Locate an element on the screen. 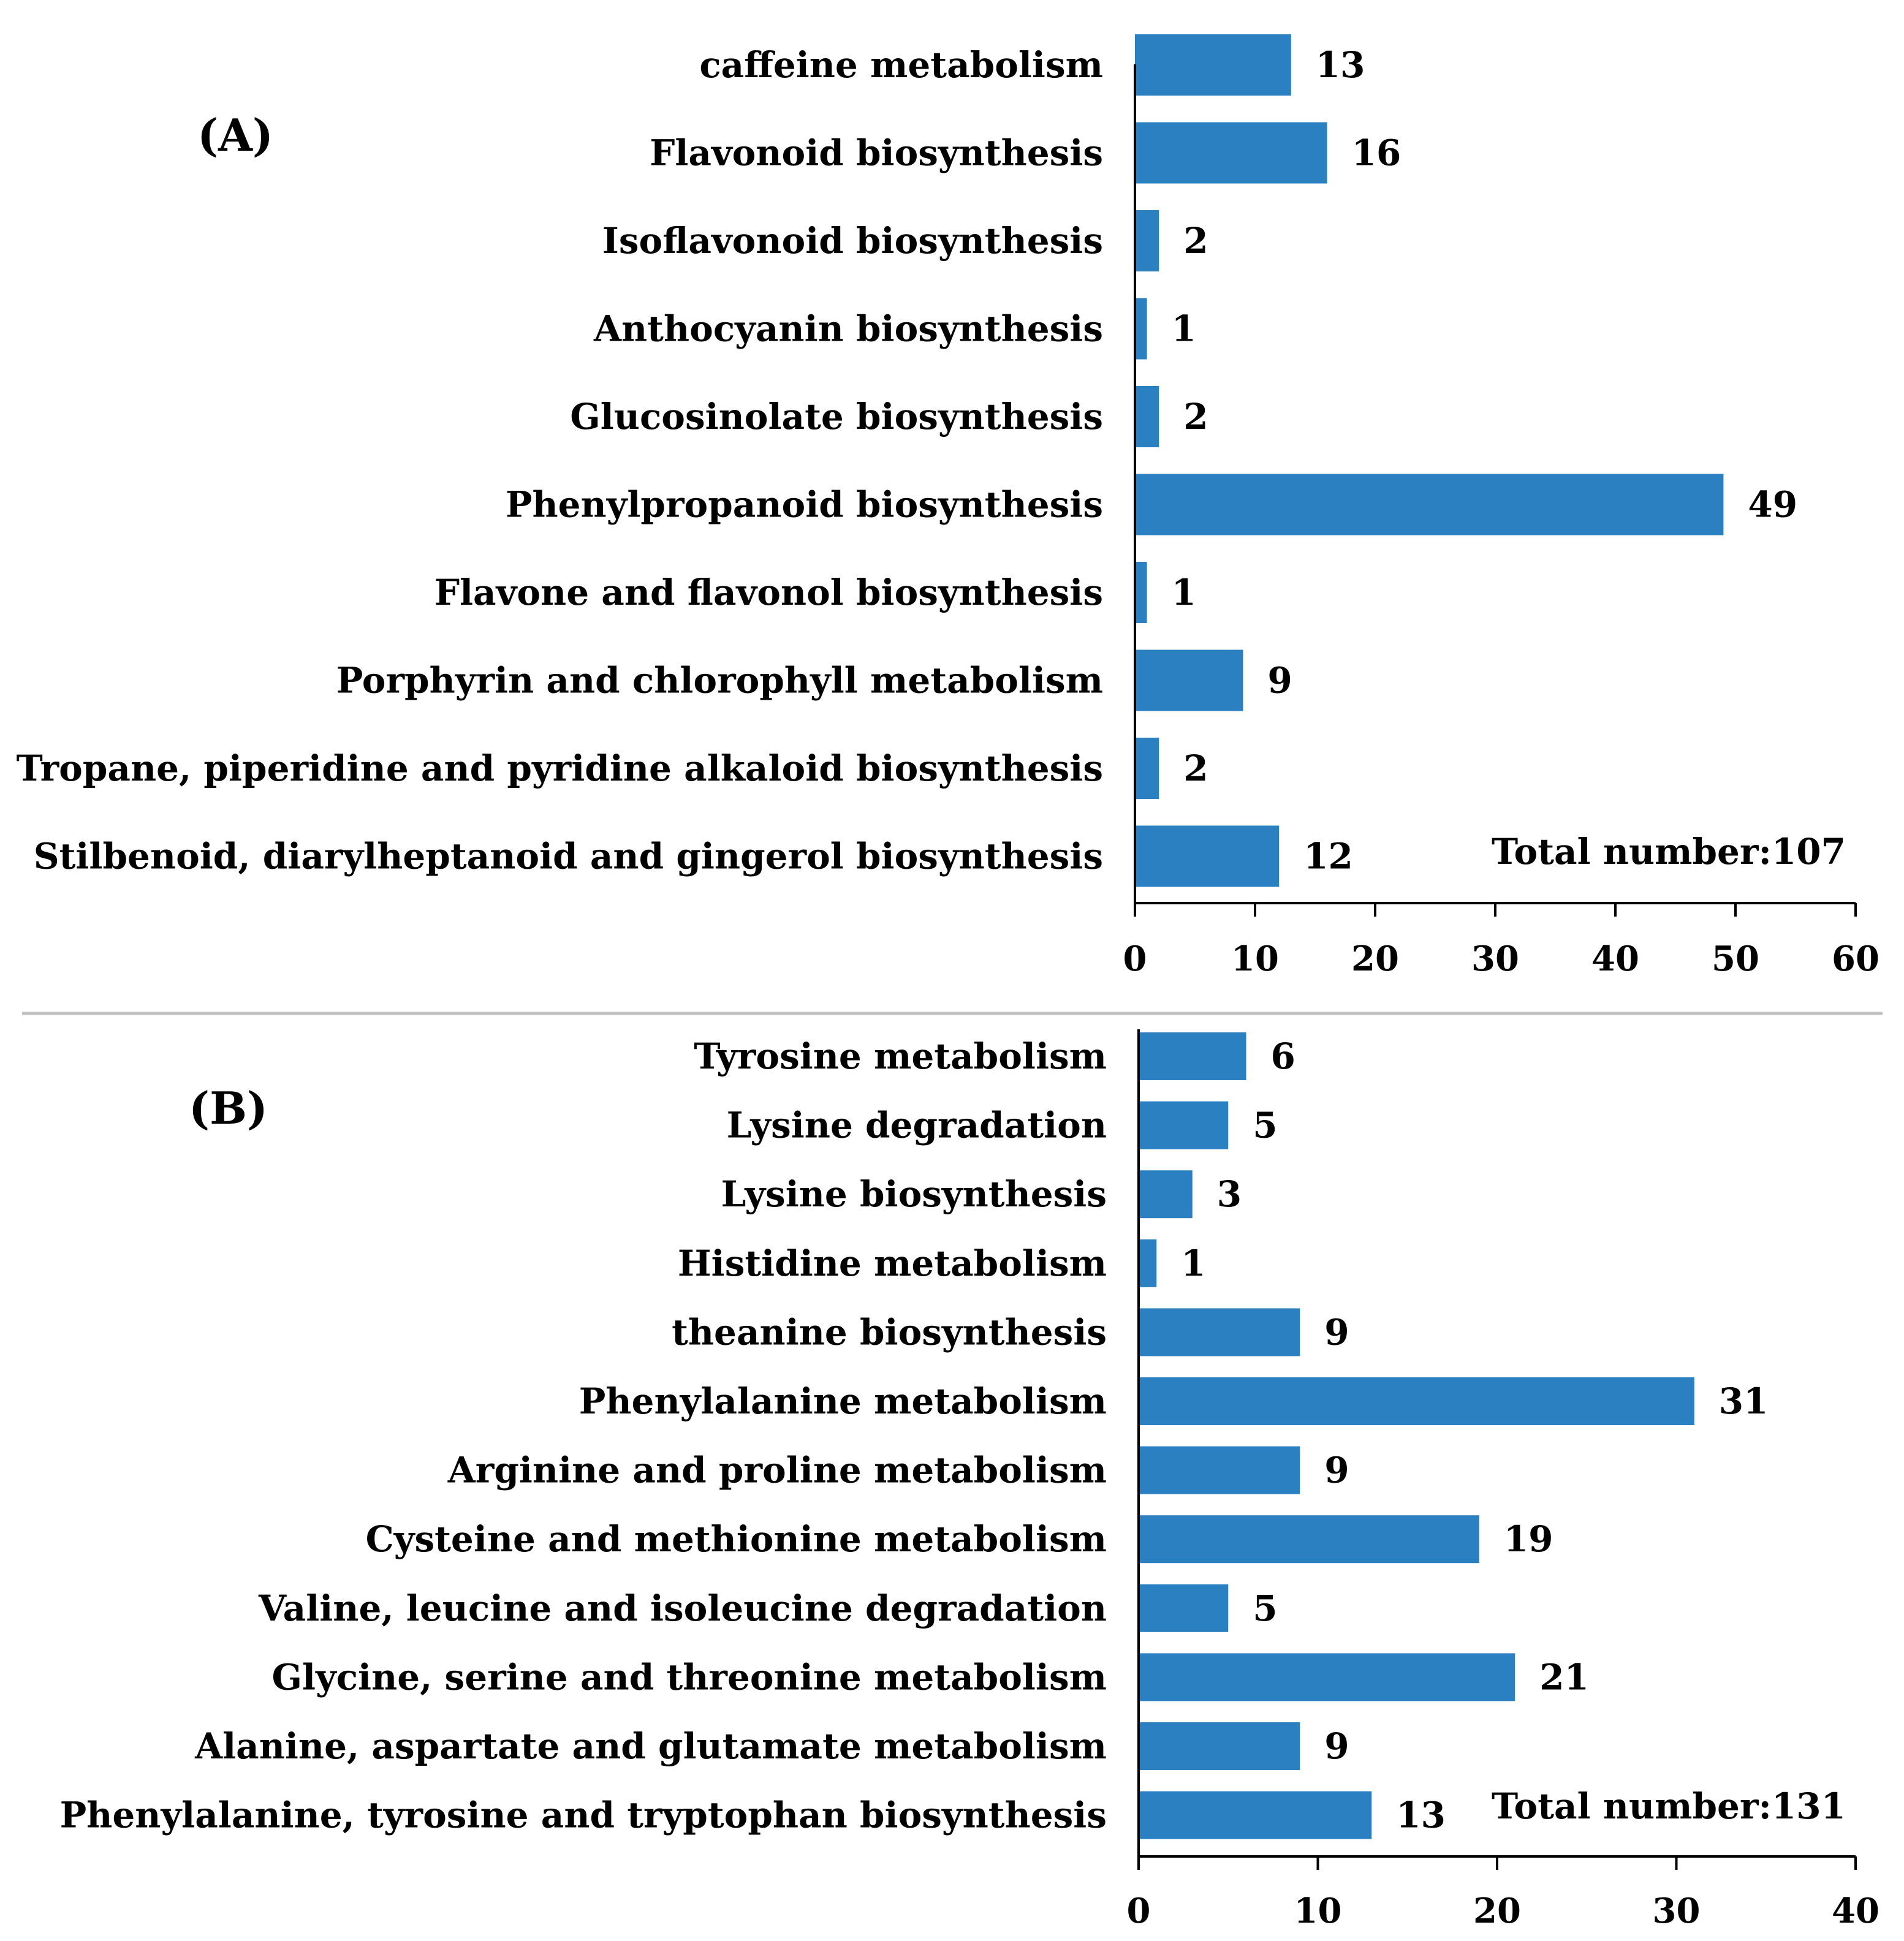 This screenshot has height=1941, width=1904. category-label: theanine biosynthesis is located at coordinates (889, 1332).